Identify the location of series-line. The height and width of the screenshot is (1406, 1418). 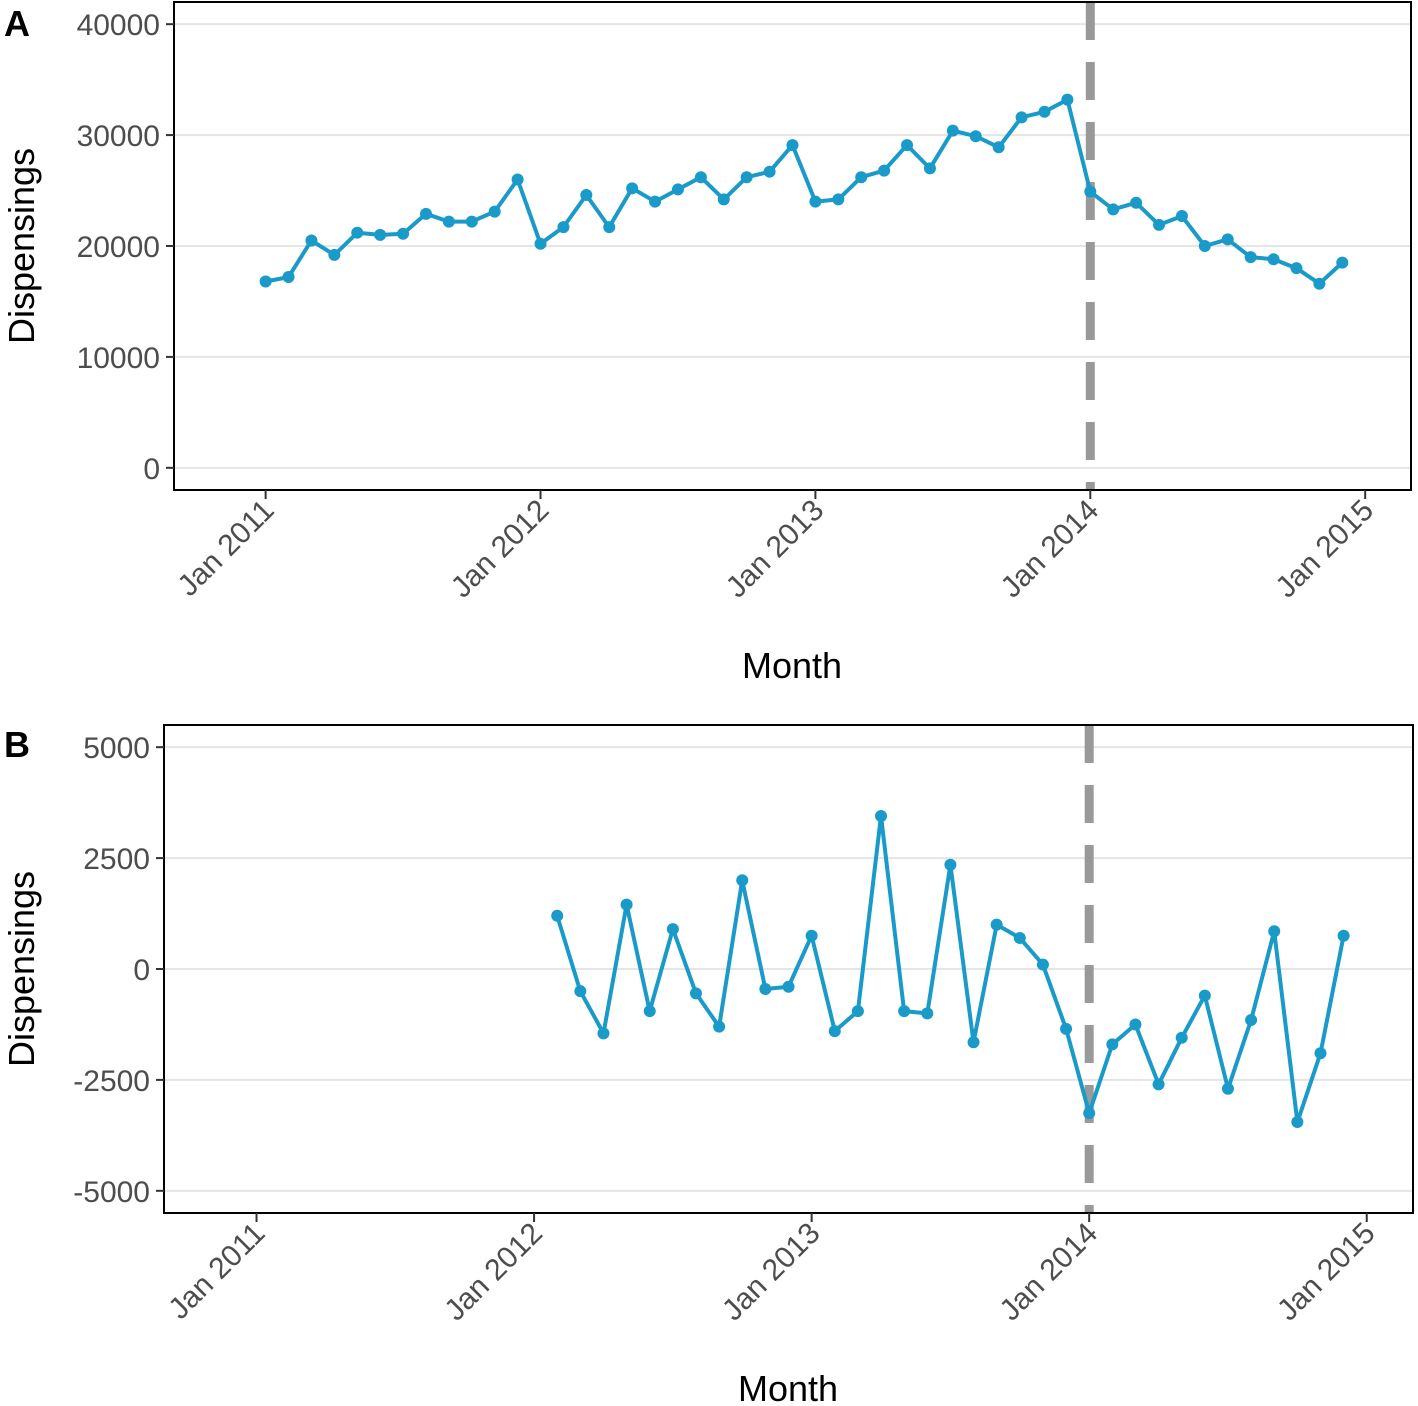
(804, 191).